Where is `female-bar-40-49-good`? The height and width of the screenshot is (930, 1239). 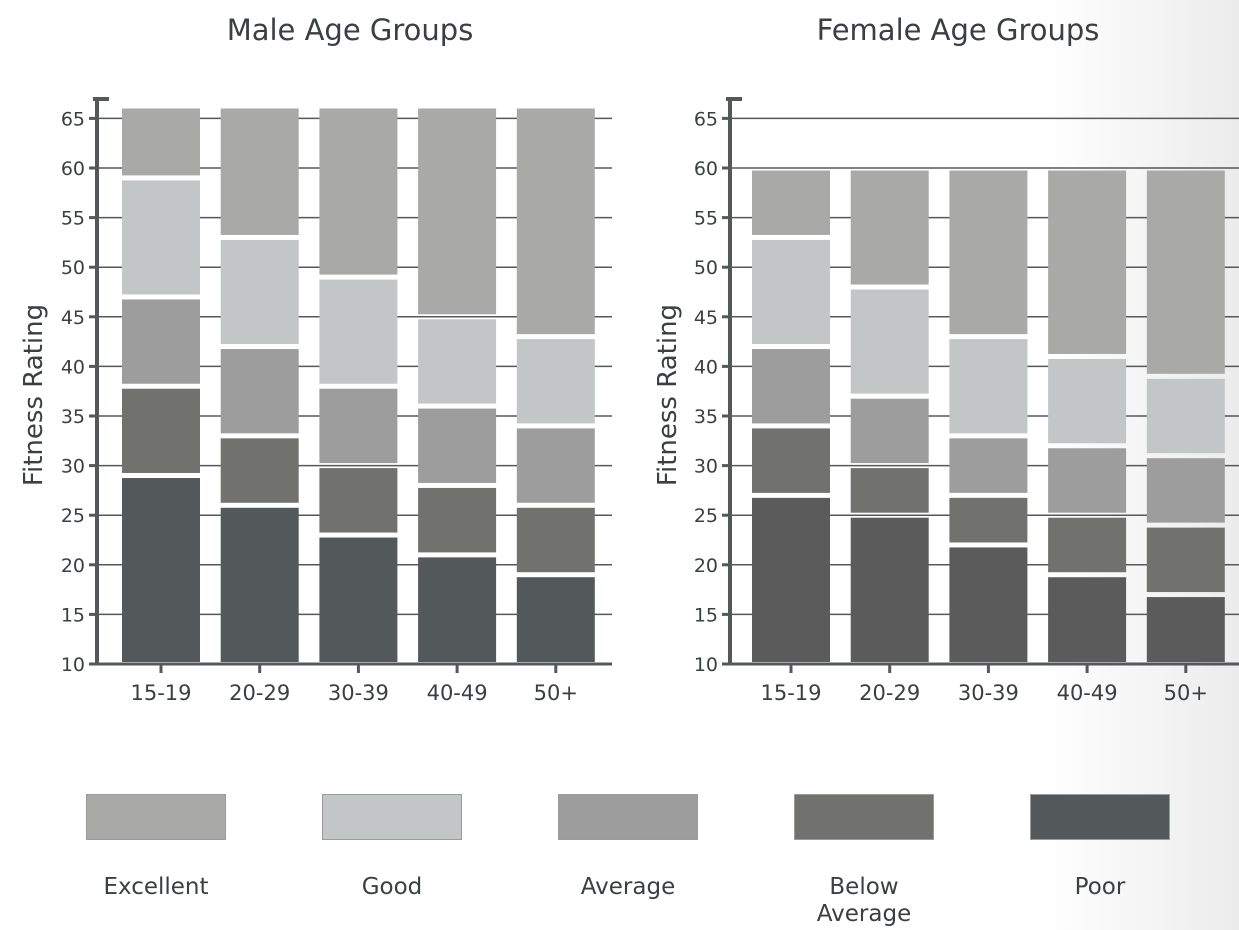
female-bar-40-49-good is located at coordinates (1087, 401).